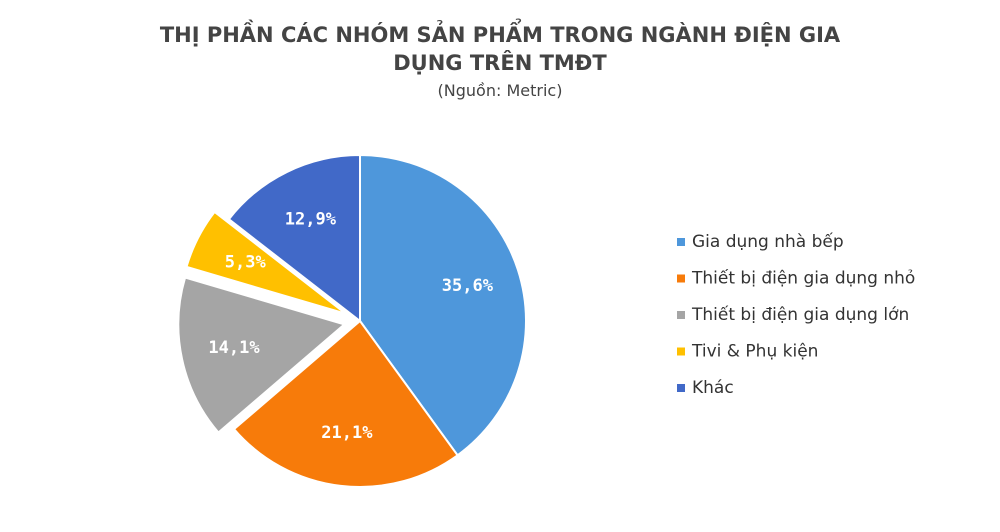  Describe the element at coordinates (754, 352) in the screenshot. I see `legend-label: Tivi & Phụ kiện` at that location.